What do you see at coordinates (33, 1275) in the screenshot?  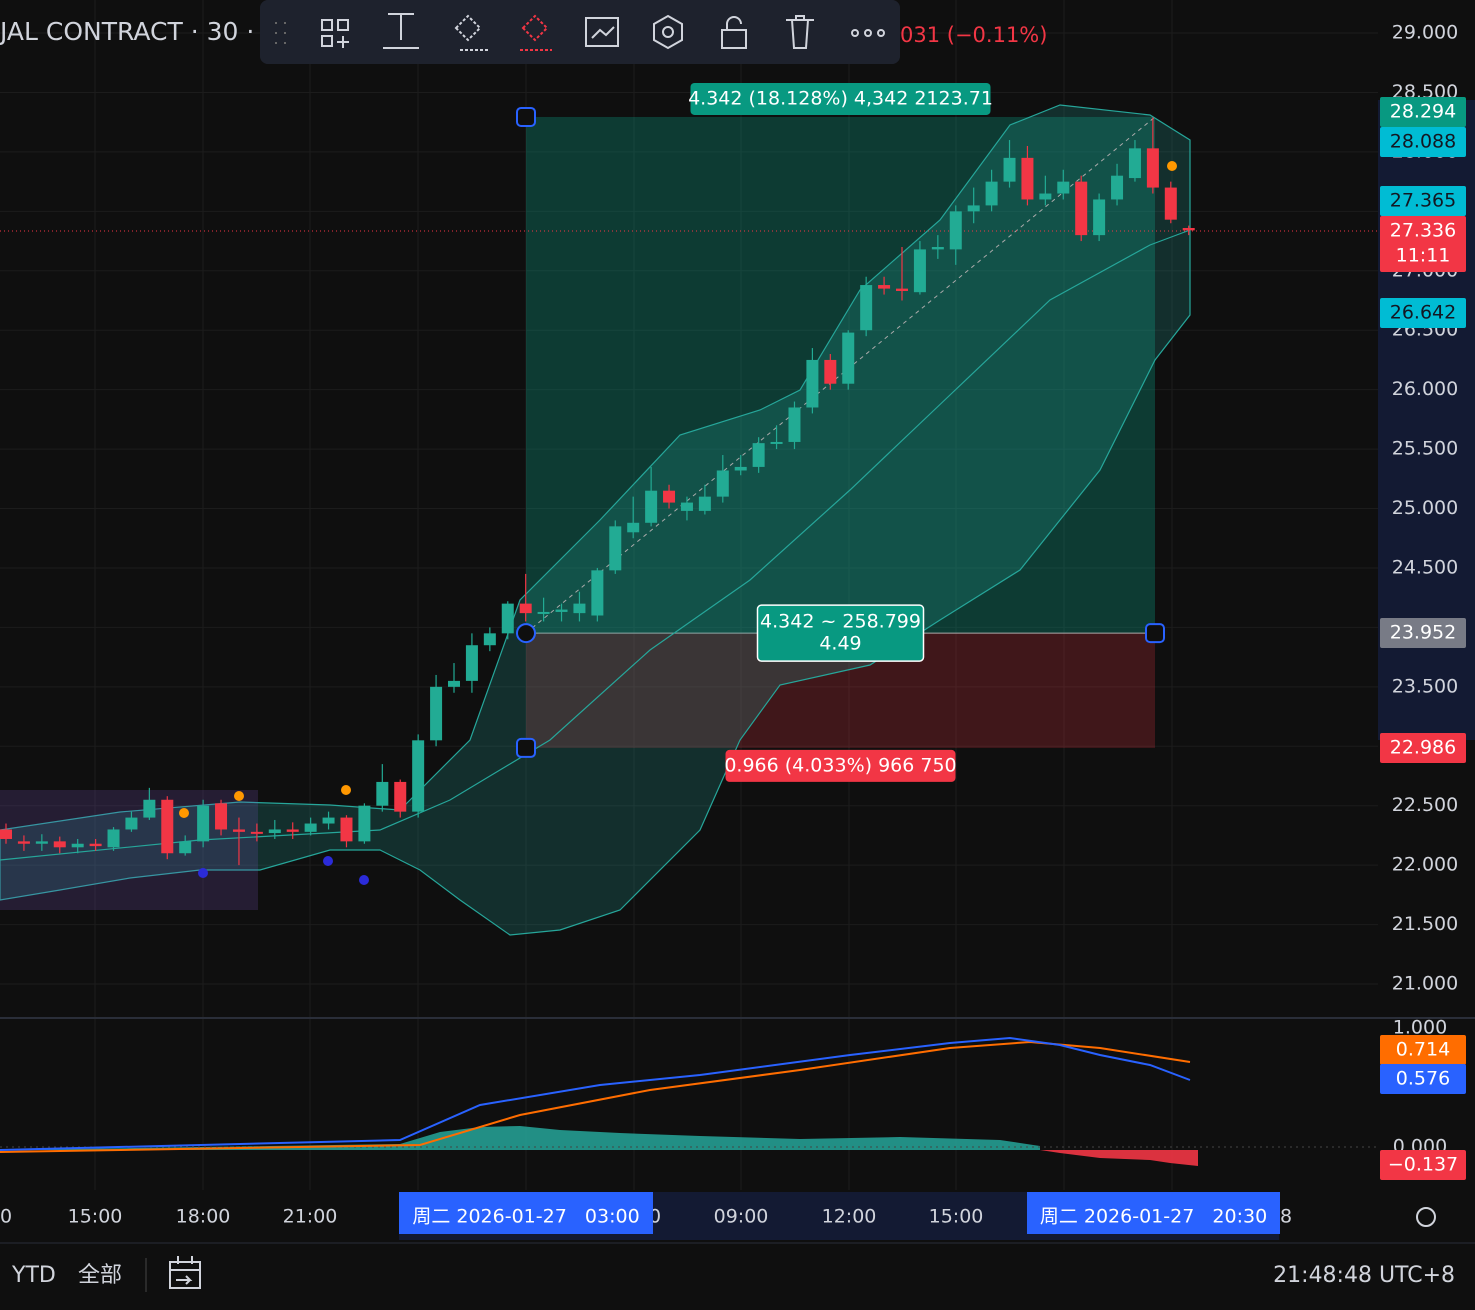 I see `range-ytd: YTD` at bounding box center [33, 1275].